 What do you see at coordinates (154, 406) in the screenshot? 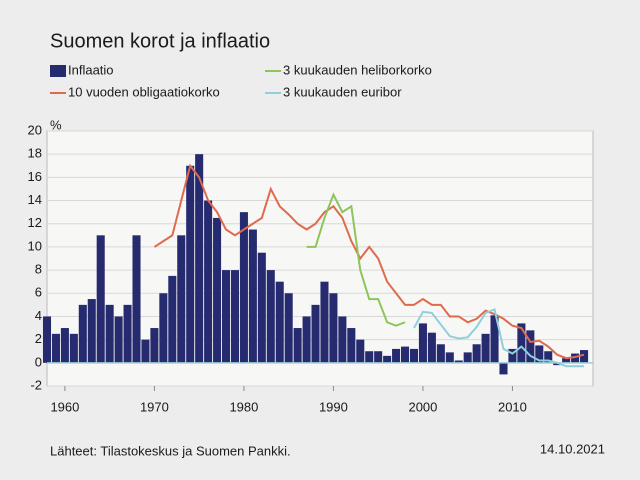
I see `x-tick-label: 1970` at bounding box center [154, 406].